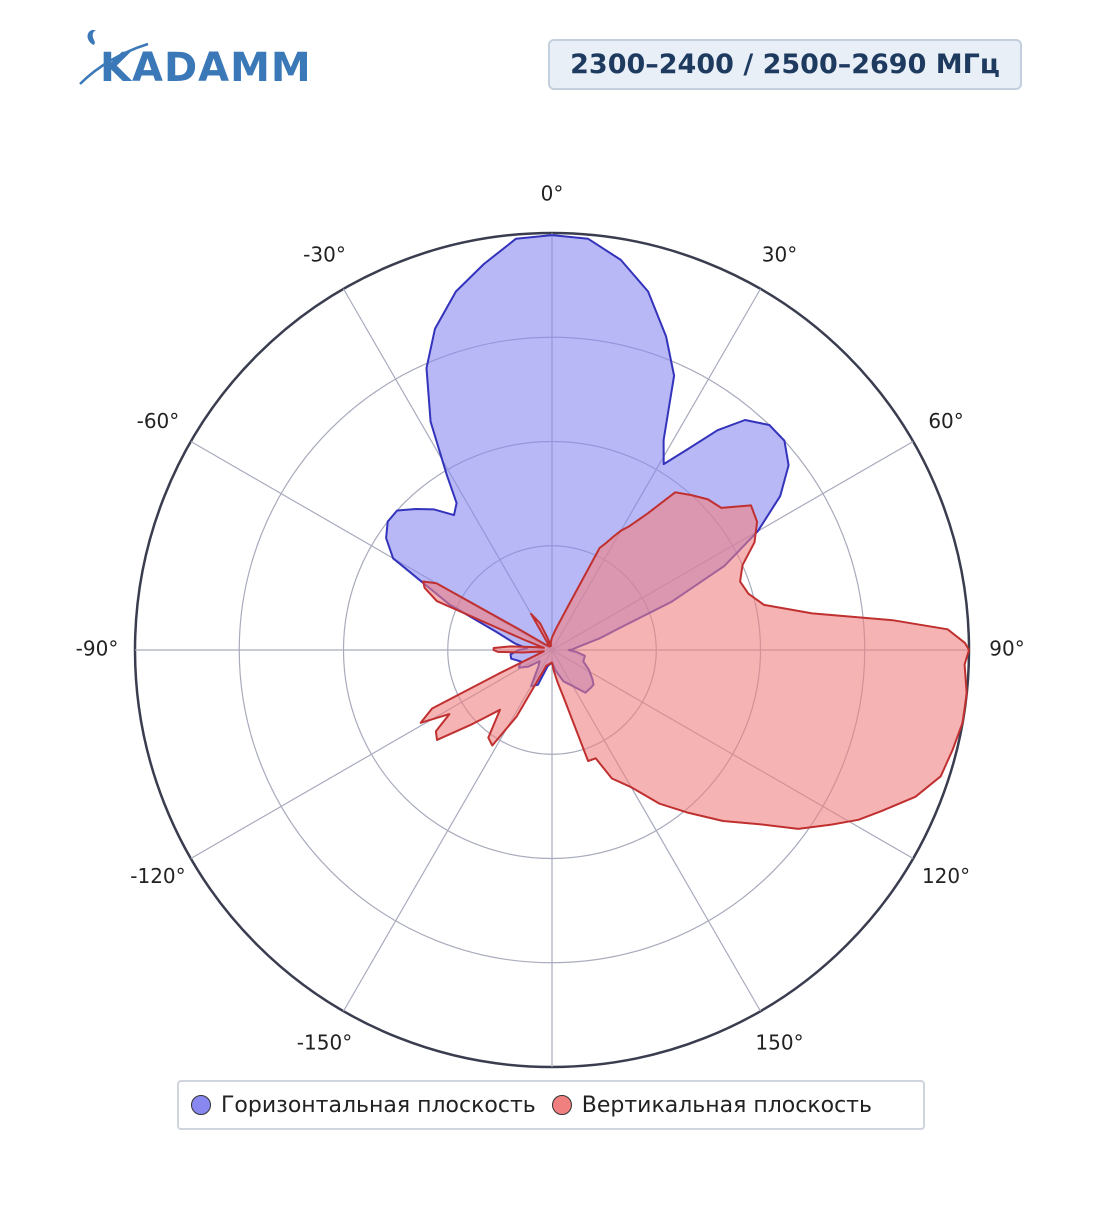 This screenshot has height=1211, width=1104. I want to click on legend-swatch-horizontal, so click(201, 1105).